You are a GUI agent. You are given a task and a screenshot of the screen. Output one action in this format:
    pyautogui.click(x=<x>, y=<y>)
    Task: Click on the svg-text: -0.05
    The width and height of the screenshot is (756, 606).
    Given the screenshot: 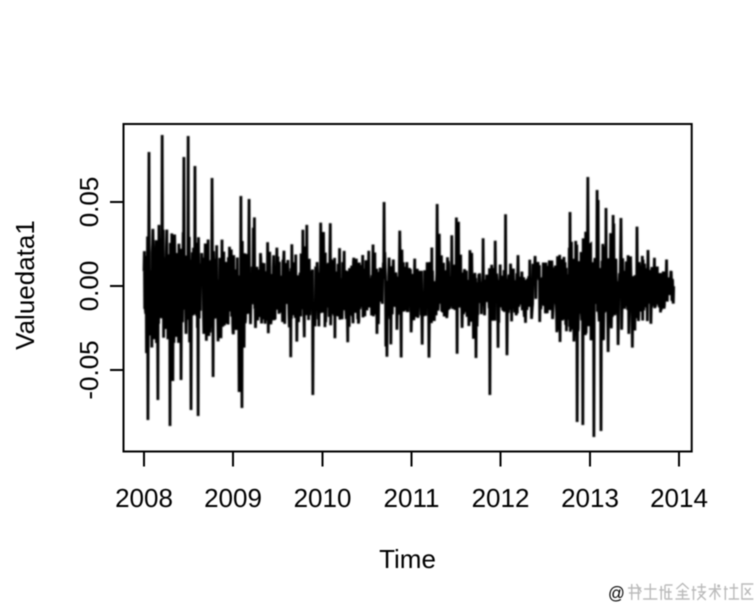 What is the action you would take?
    pyautogui.click(x=89, y=369)
    